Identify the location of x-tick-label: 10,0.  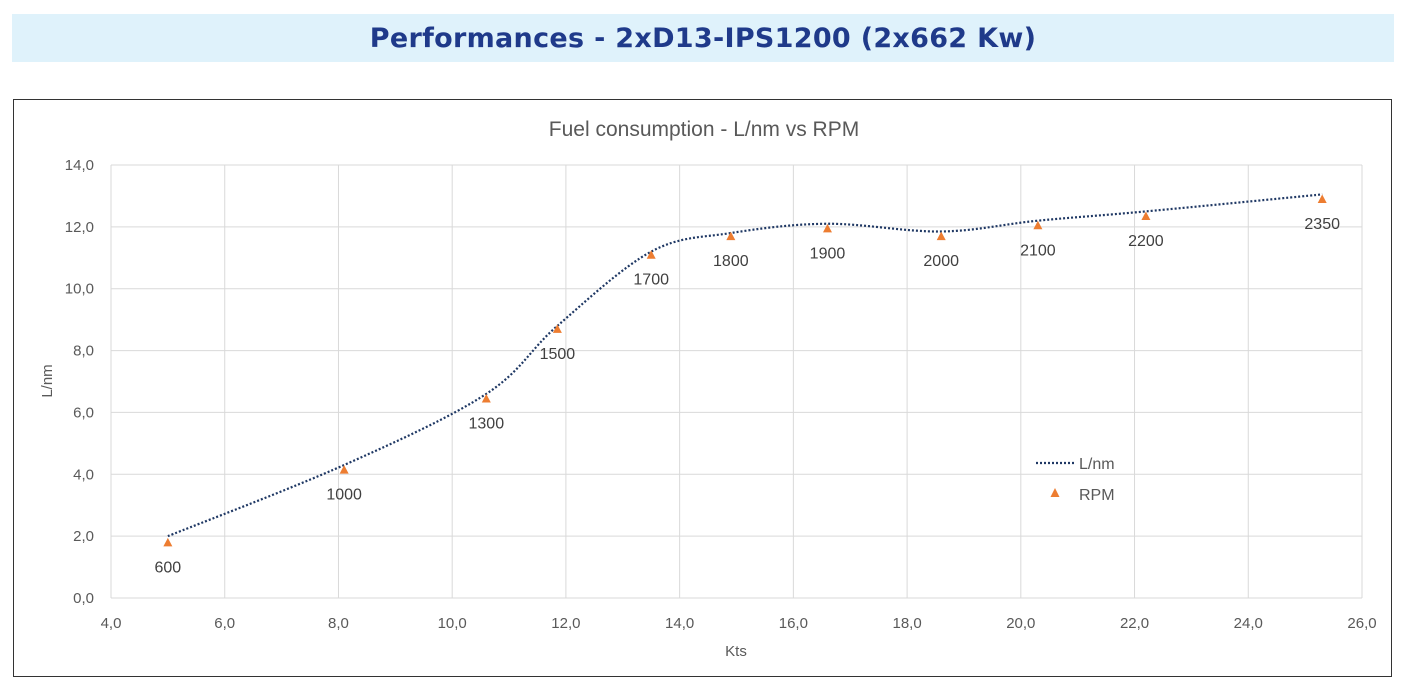
(452, 623).